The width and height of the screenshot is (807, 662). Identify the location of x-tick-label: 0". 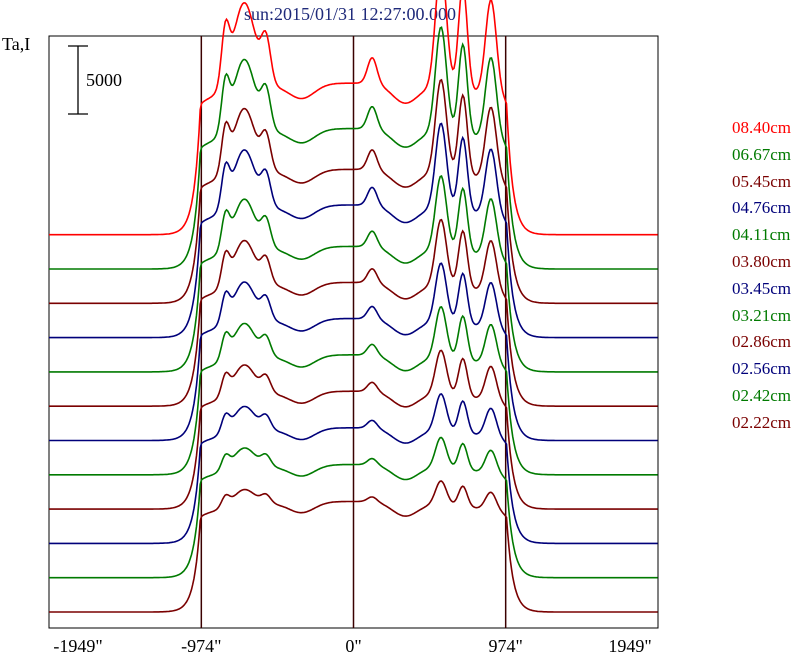
(353, 646).